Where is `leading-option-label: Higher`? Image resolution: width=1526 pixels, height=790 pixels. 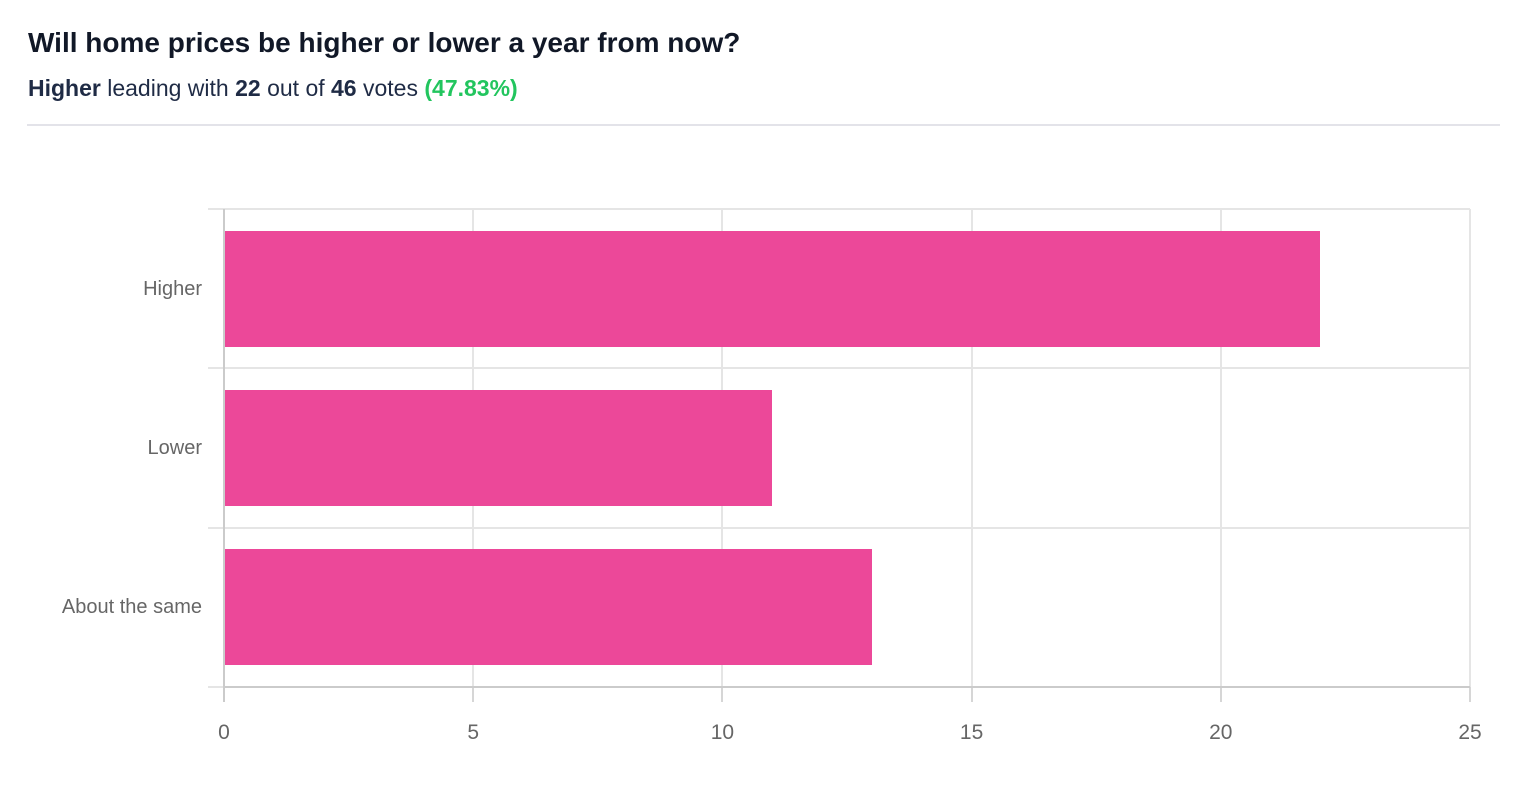 leading-option-label: Higher is located at coordinates (64, 88).